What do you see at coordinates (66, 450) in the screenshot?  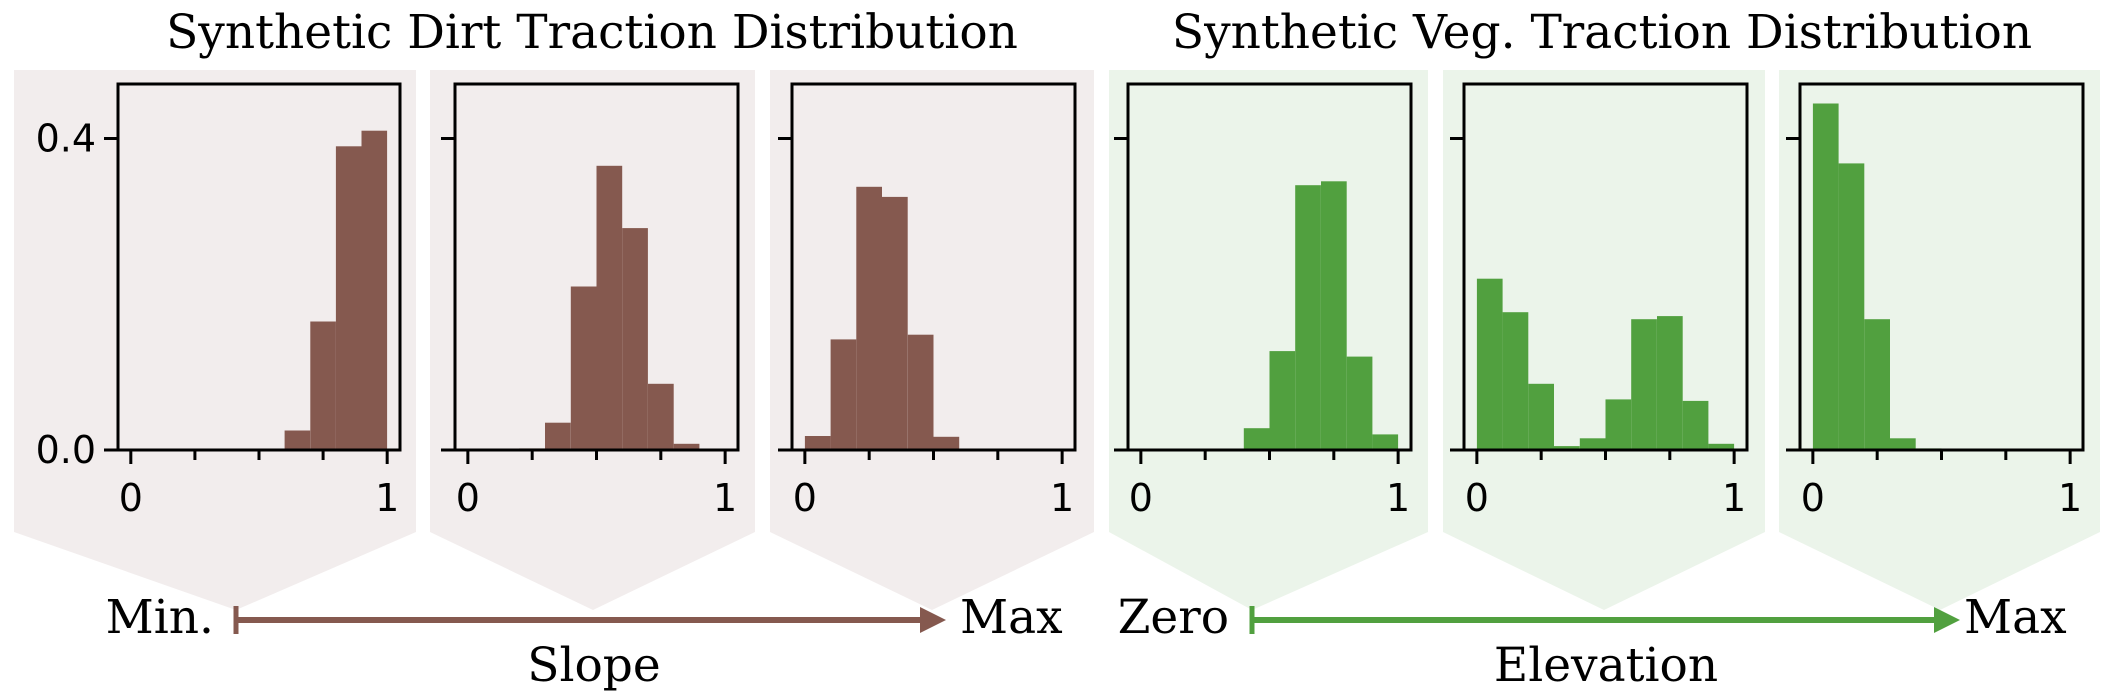 I see `y-tick-label: 0.0` at bounding box center [66, 450].